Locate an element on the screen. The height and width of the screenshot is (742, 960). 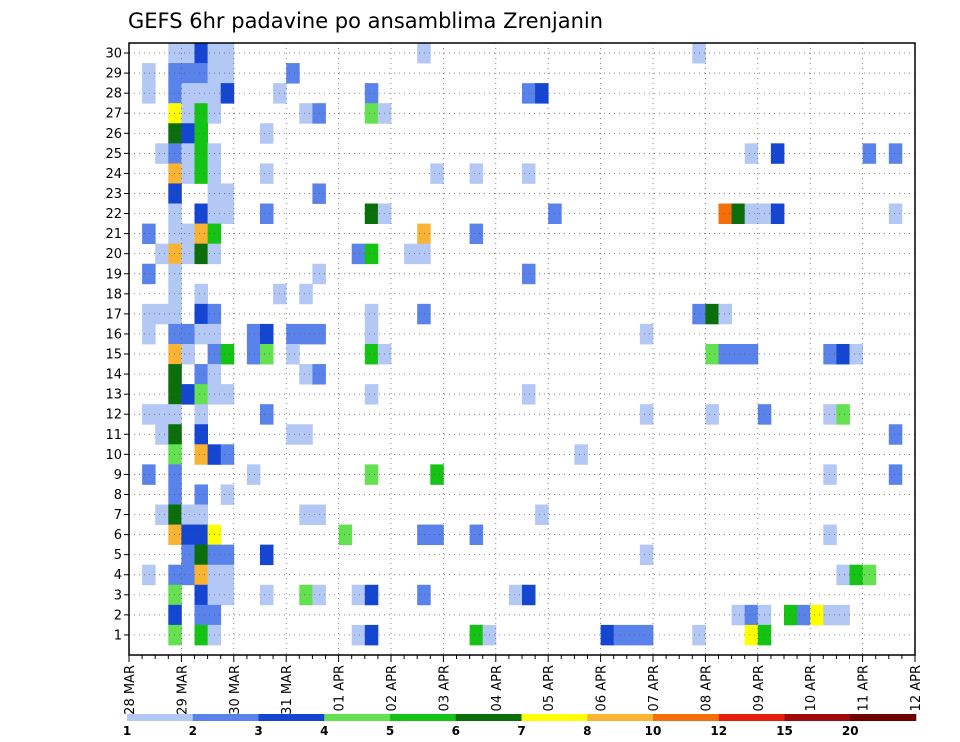
x-tick-label: 10 APR is located at coordinates (811, 688).